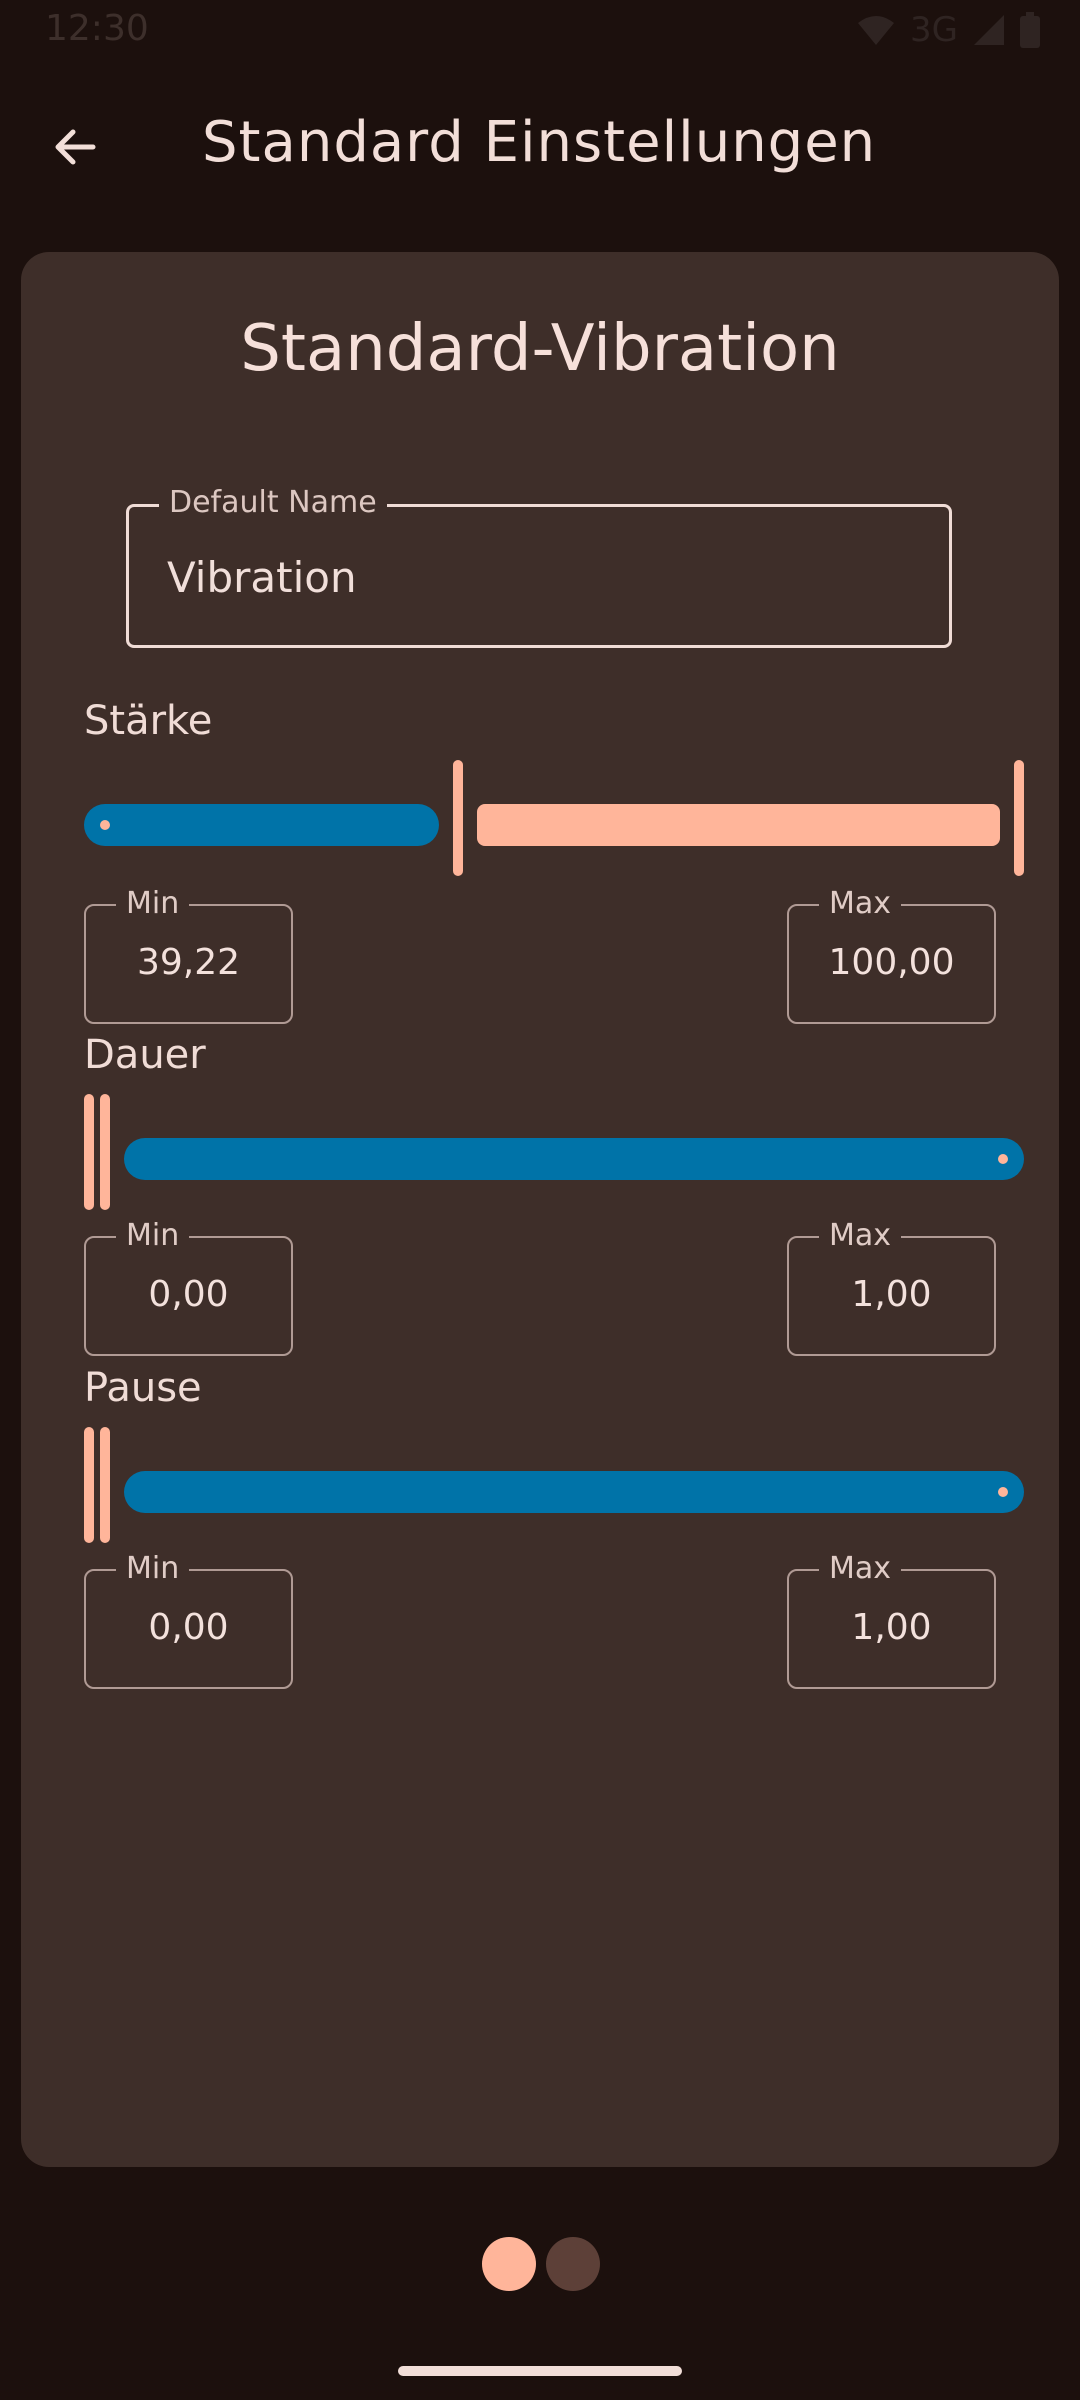  What do you see at coordinates (934, 30) in the screenshot?
I see `network-type-label: 3G` at bounding box center [934, 30].